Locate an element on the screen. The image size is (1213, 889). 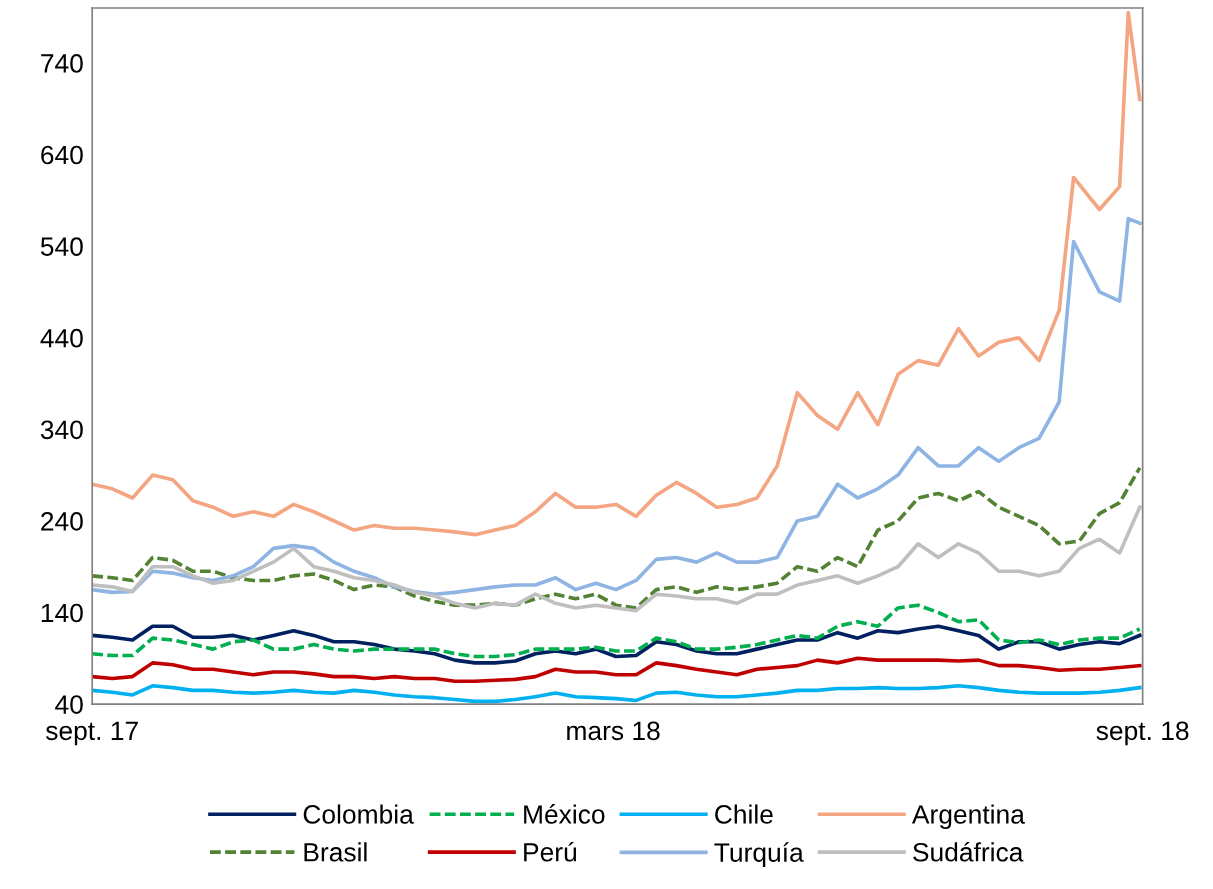
x-tick-label: mars 18 is located at coordinates (613, 731).